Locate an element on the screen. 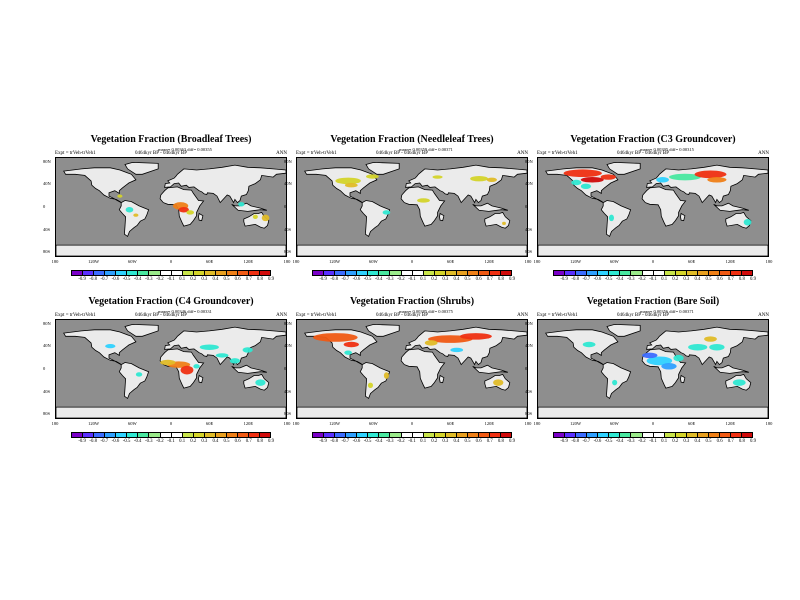 The image size is (800, 600). lon-label: 120W is located at coordinates (94, 423).